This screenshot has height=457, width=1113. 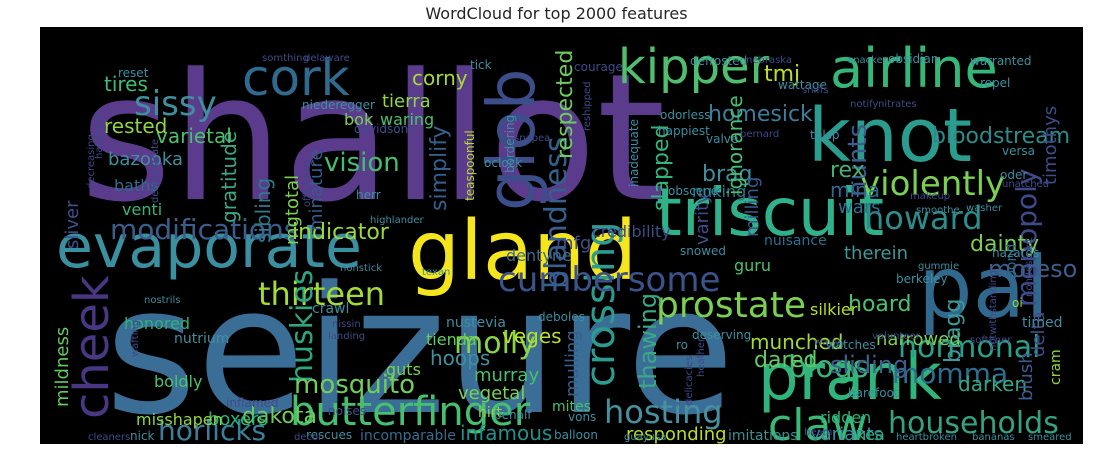 What do you see at coordinates (969, 347) in the screenshot?
I see `word-hormonal: hormonal` at bounding box center [969, 347].